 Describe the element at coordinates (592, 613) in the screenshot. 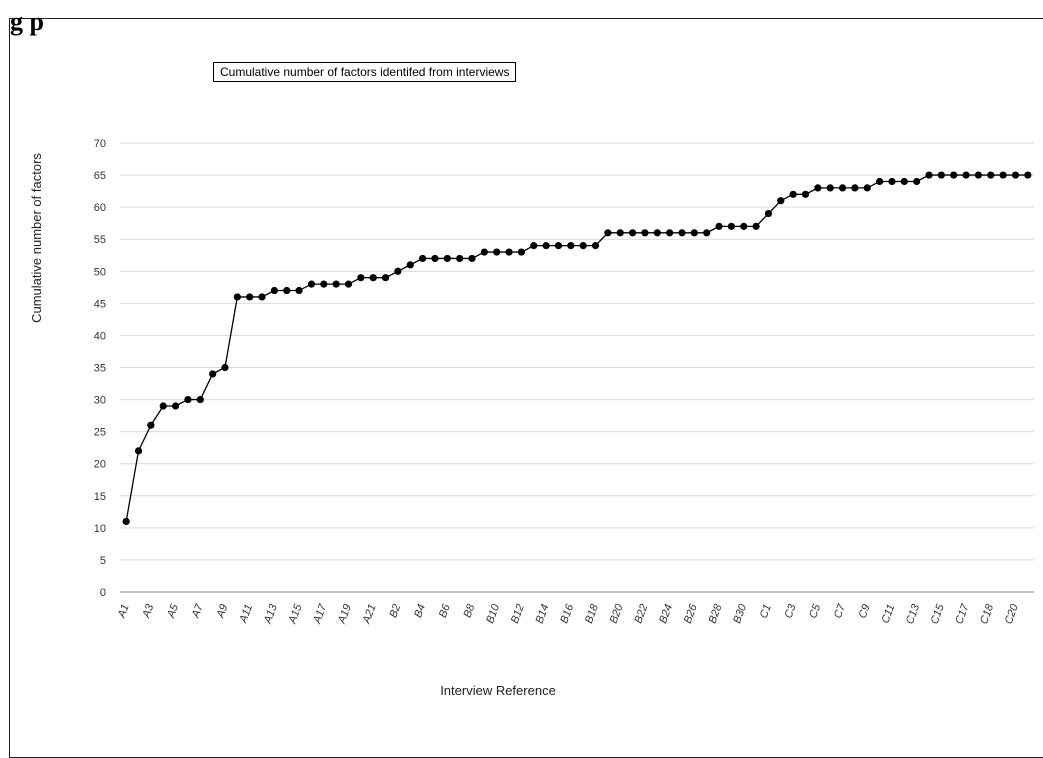

I see `x-tick-label: B18` at that location.